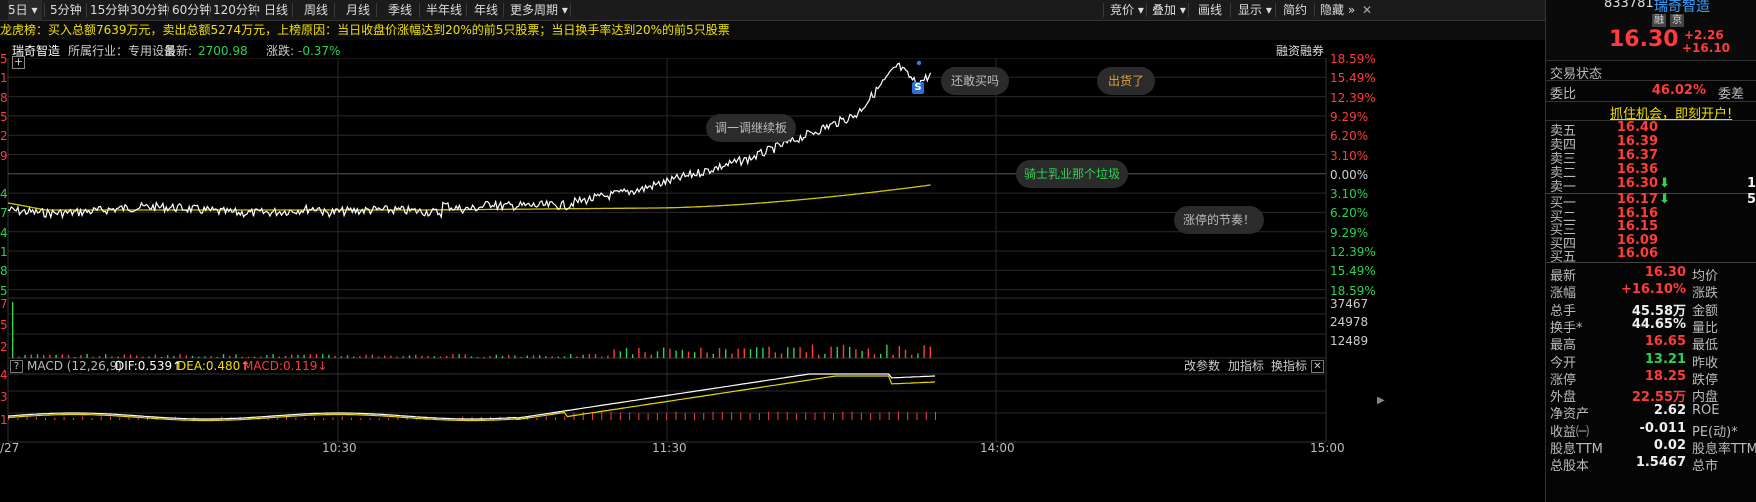 This screenshot has width=1756, height=502. Describe the element at coordinates (1289, 366) in the screenshot. I see `switch-indicator-link: 换指标` at that location.